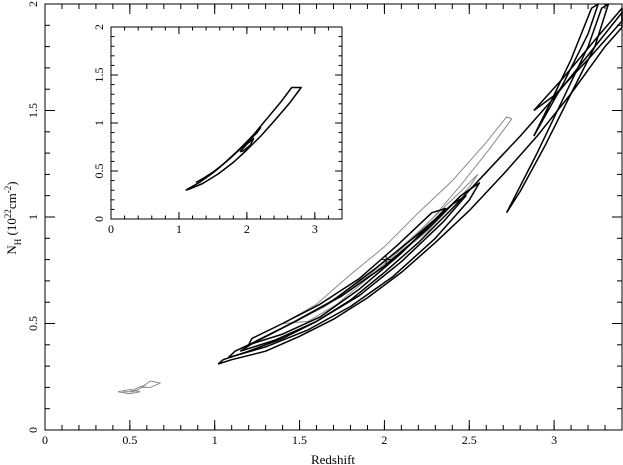 This screenshot has height=465, width=623. Describe the element at coordinates (8, 190) in the screenshot. I see `y-axis-title-exp2: -2` at that location.